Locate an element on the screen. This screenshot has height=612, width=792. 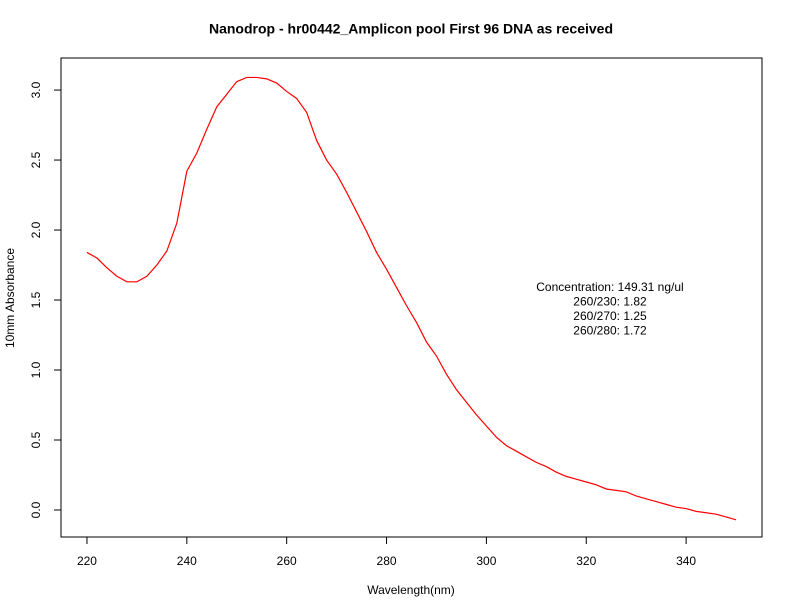
annotation: 260/270: 1.25 is located at coordinates (610, 316).